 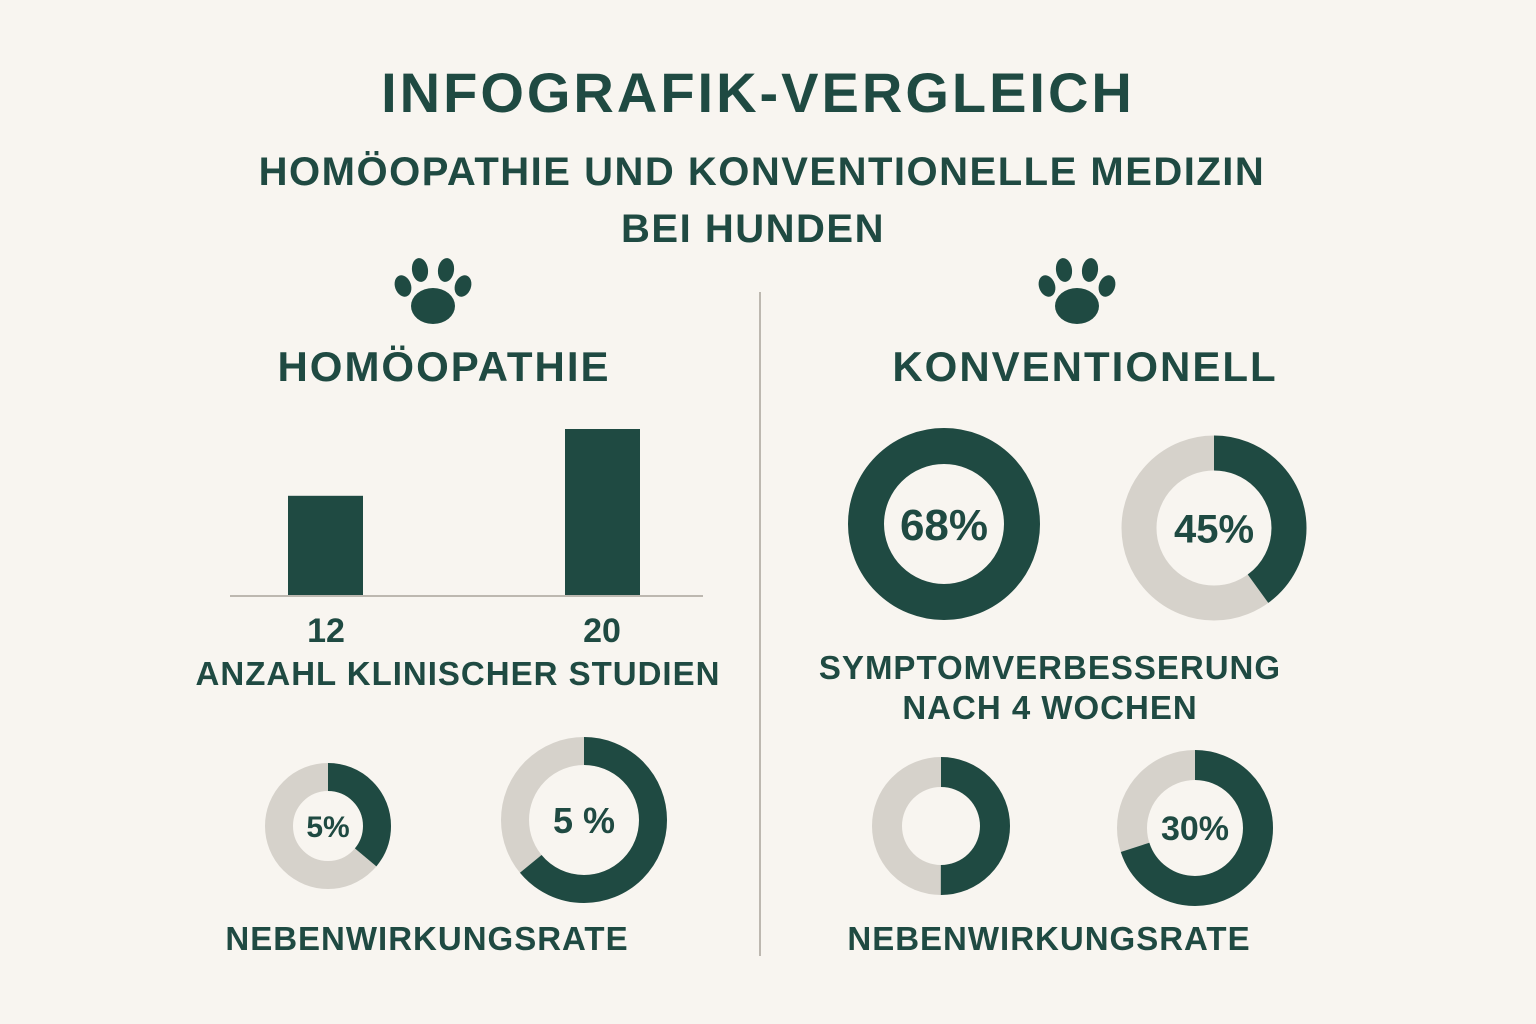 I want to click on donut-value-label: 30%, so click(x=1195, y=829).